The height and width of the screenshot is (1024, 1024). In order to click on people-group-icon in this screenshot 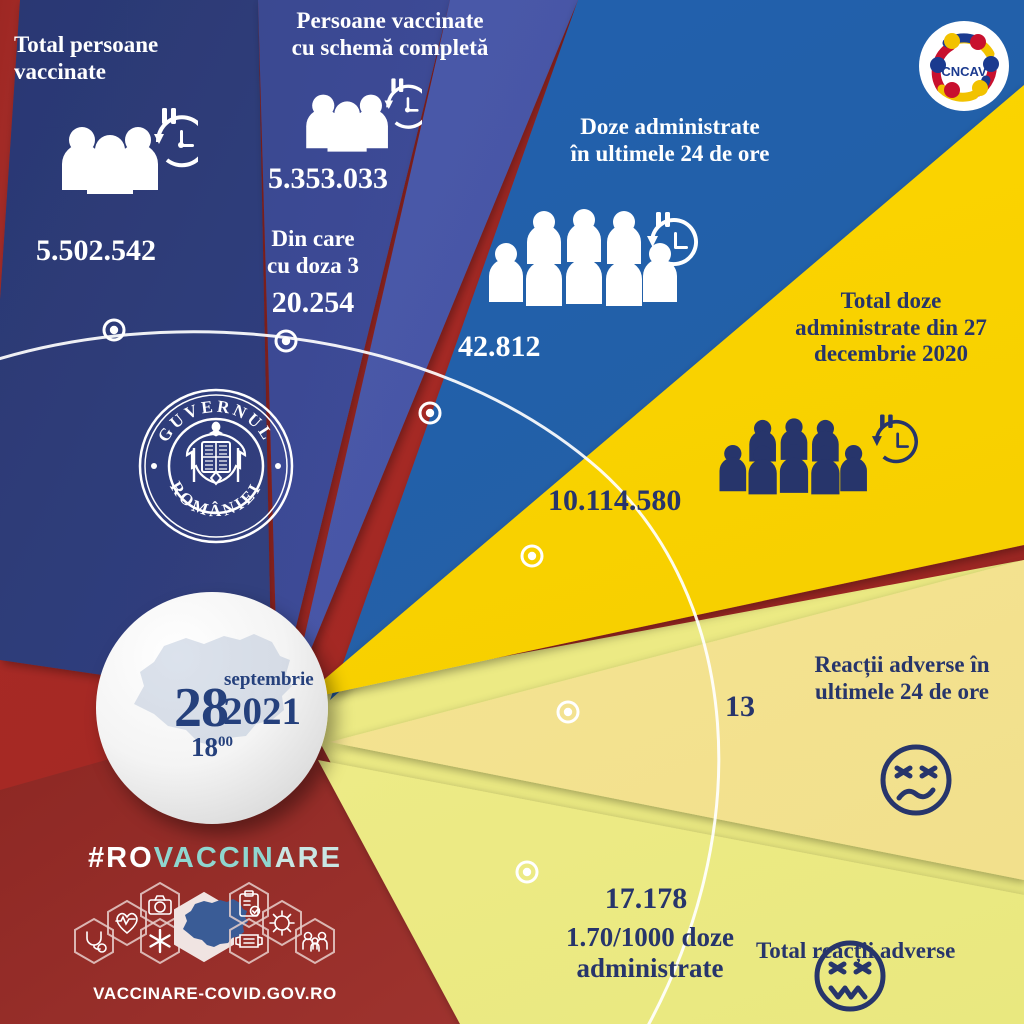, I will do `click(315, 941)`.